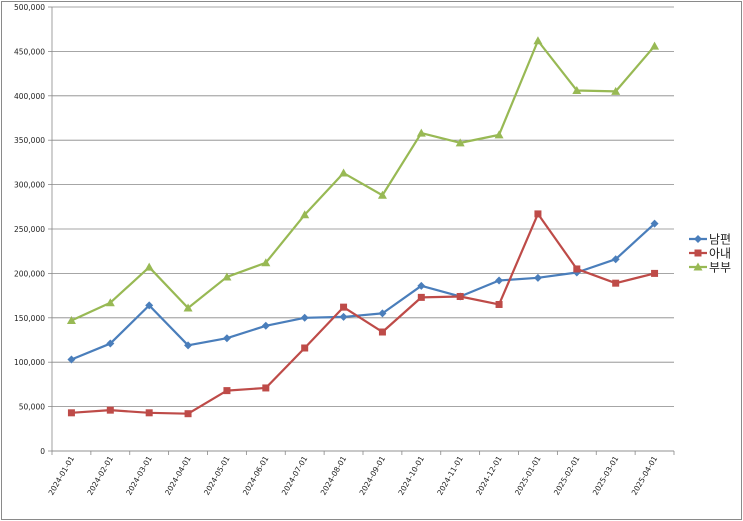 This screenshot has width=743, height=521. What do you see at coordinates (139, 475) in the screenshot?
I see `x-tick-label: 2024-03-01` at bounding box center [139, 475].